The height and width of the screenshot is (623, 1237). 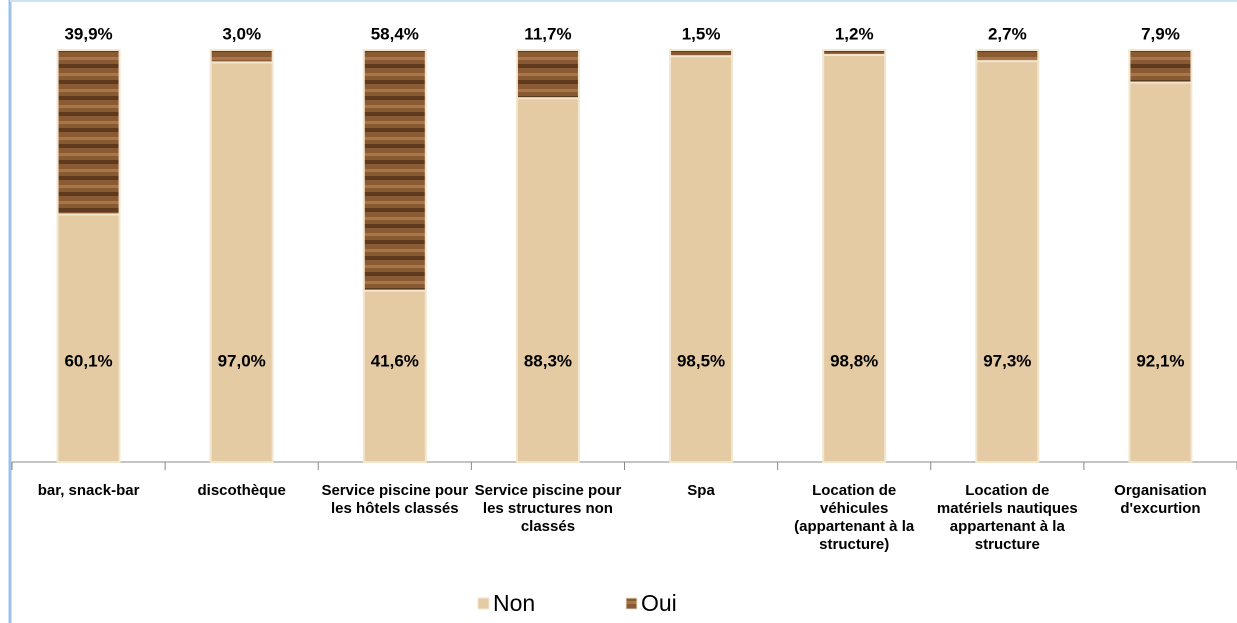 I want to click on value-label: 1,2%, so click(x=854, y=33).